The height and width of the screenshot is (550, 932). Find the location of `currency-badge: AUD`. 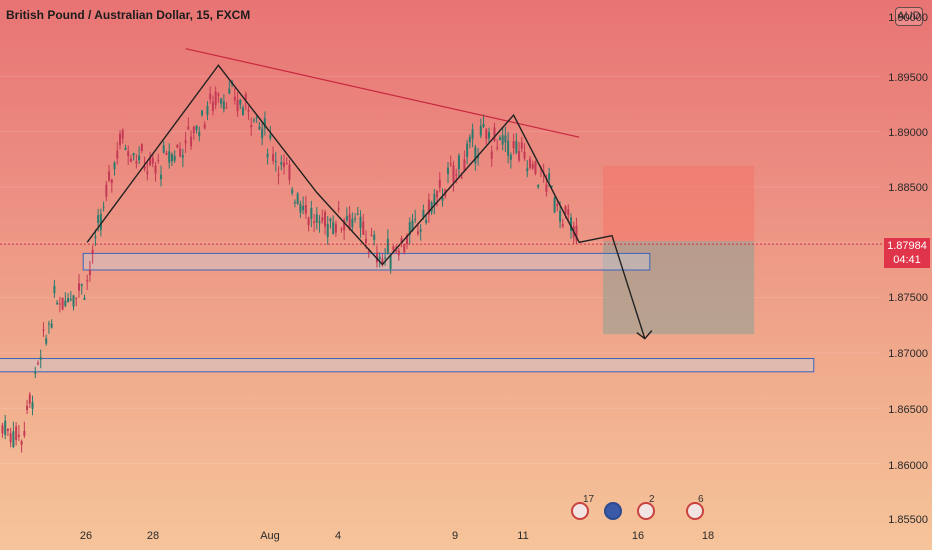

currency-badge: AUD is located at coordinates (909, 16).